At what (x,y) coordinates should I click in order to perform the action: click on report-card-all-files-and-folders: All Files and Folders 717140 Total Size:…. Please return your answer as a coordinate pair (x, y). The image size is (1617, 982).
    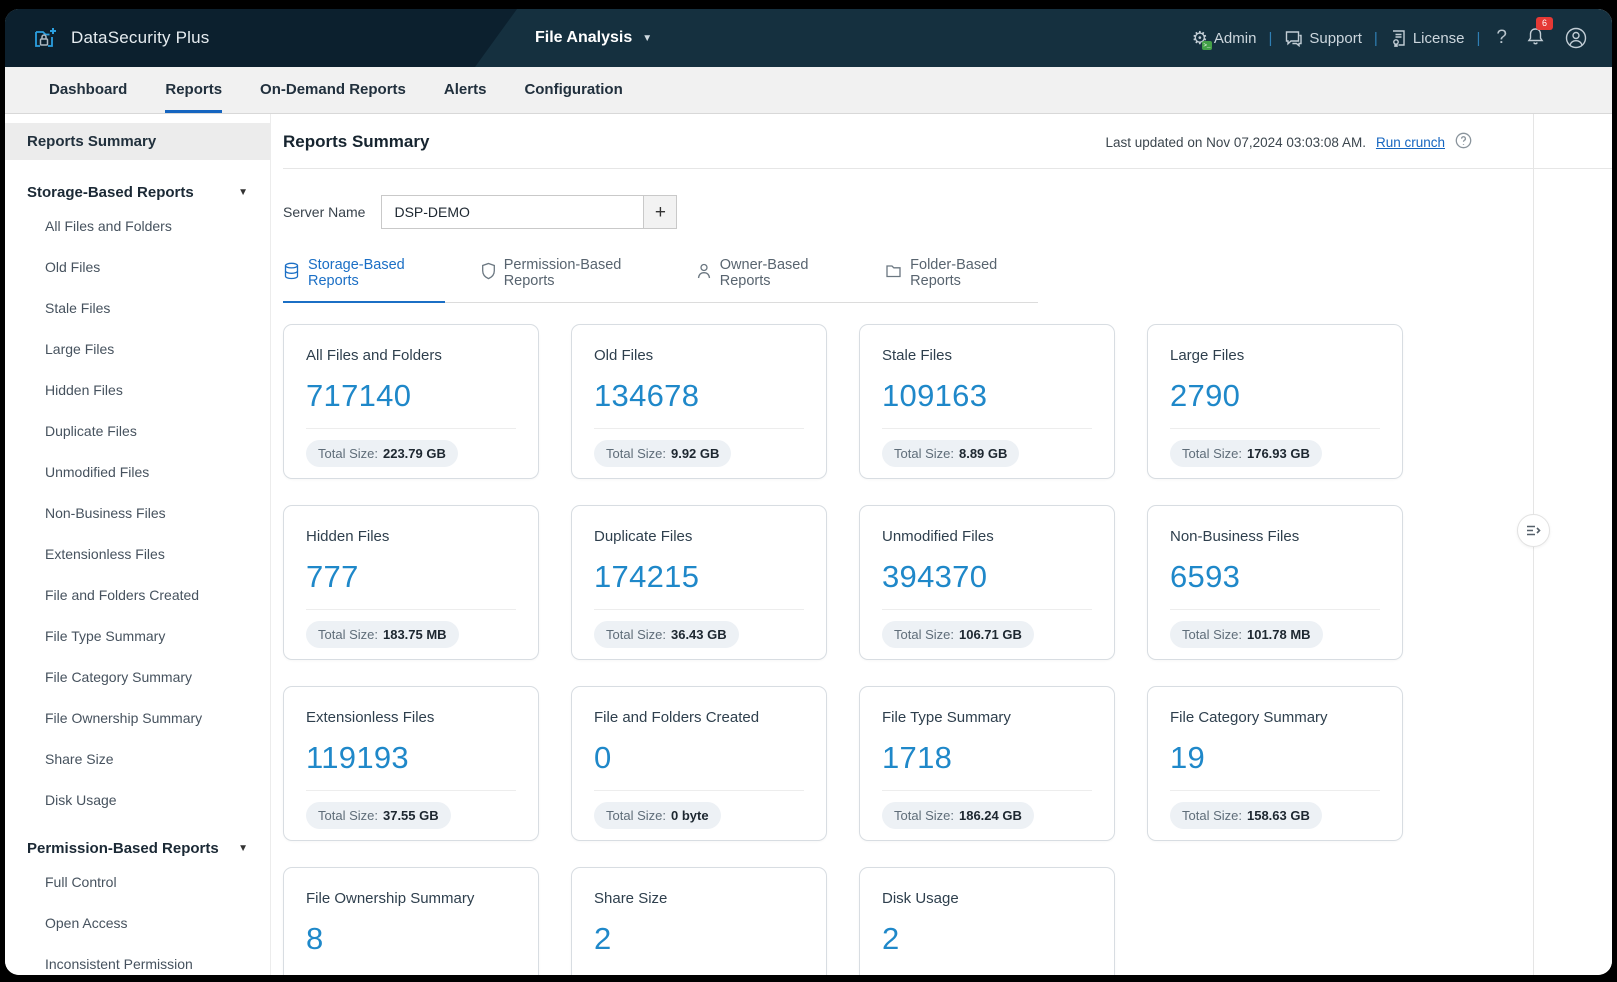
    Looking at the image, I should click on (411, 401).